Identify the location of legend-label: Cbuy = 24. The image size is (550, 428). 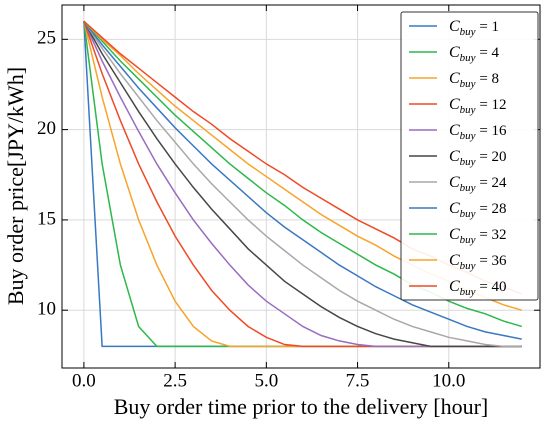
(478, 184).